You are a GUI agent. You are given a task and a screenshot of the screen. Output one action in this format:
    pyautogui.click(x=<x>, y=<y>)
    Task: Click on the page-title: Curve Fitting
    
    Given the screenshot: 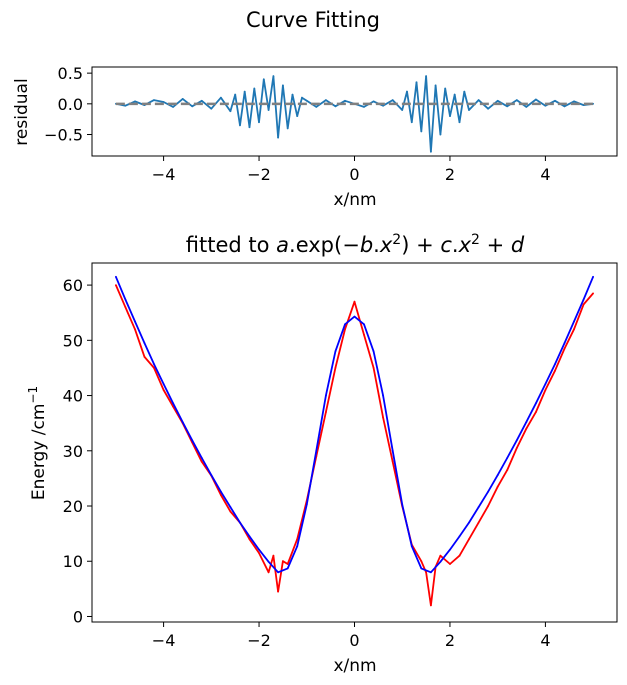 What is the action you would take?
    pyautogui.click(x=313, y=20)
    